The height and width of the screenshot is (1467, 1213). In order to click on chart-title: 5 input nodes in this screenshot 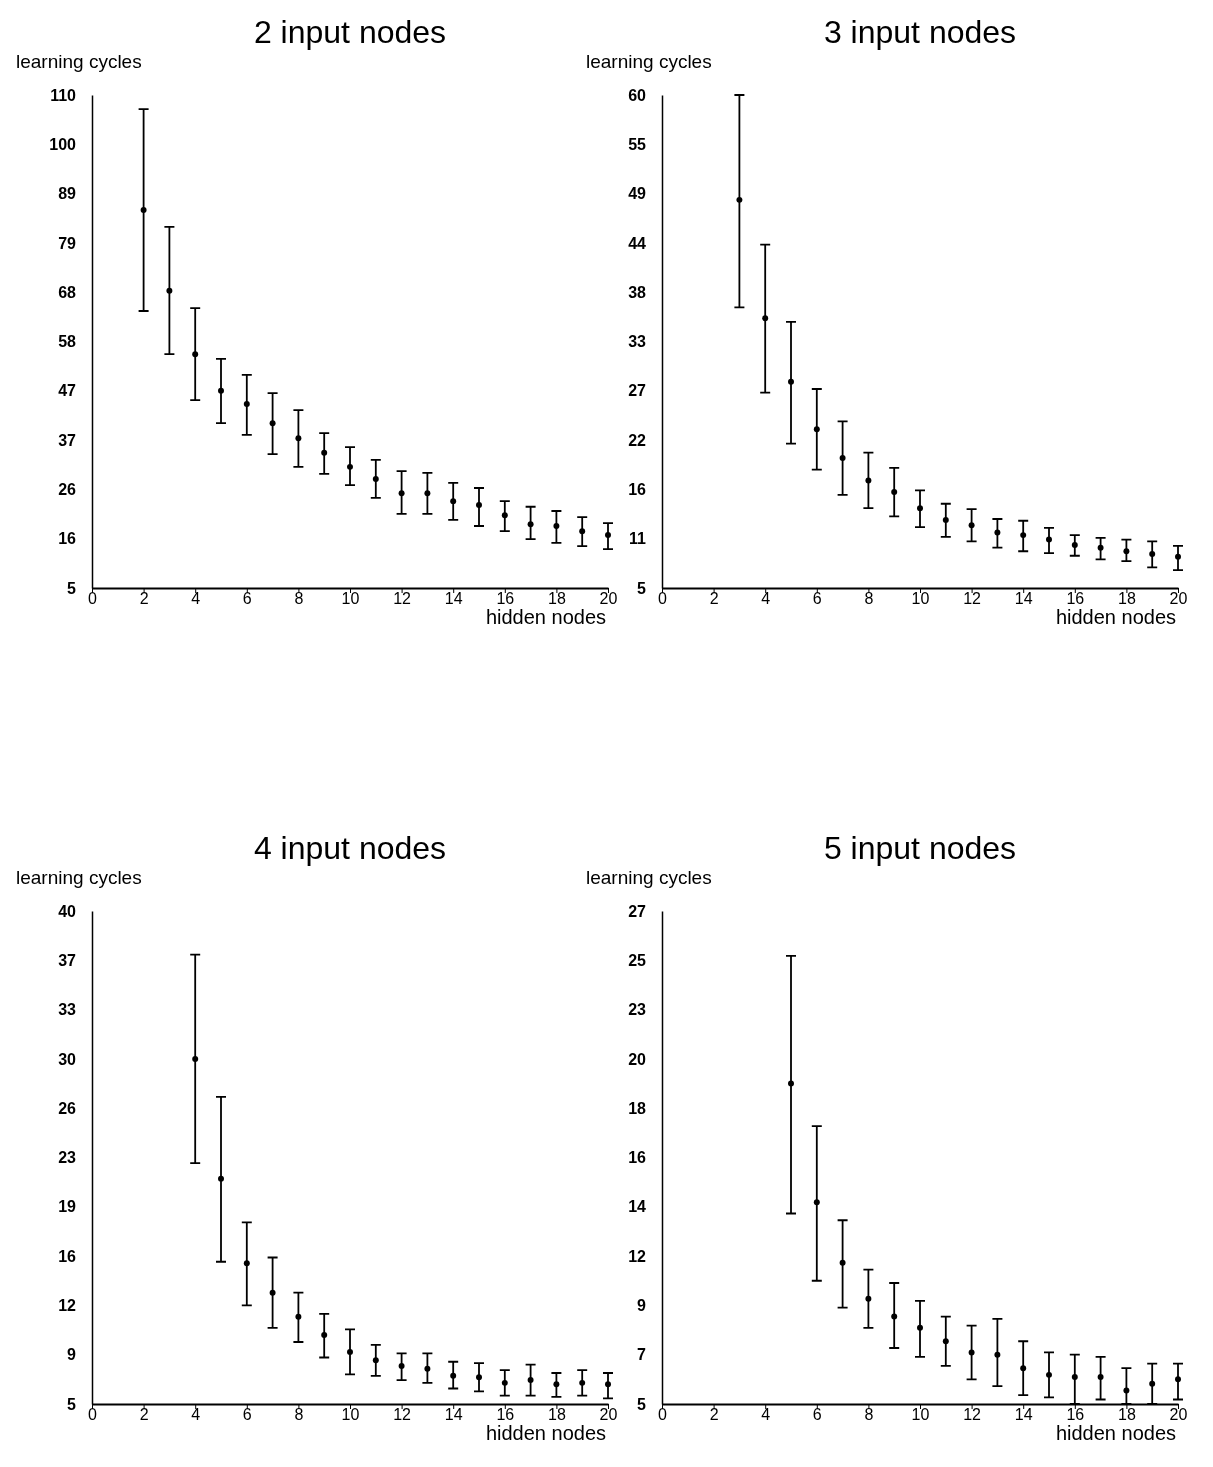, I will do `click(920, 848)`.